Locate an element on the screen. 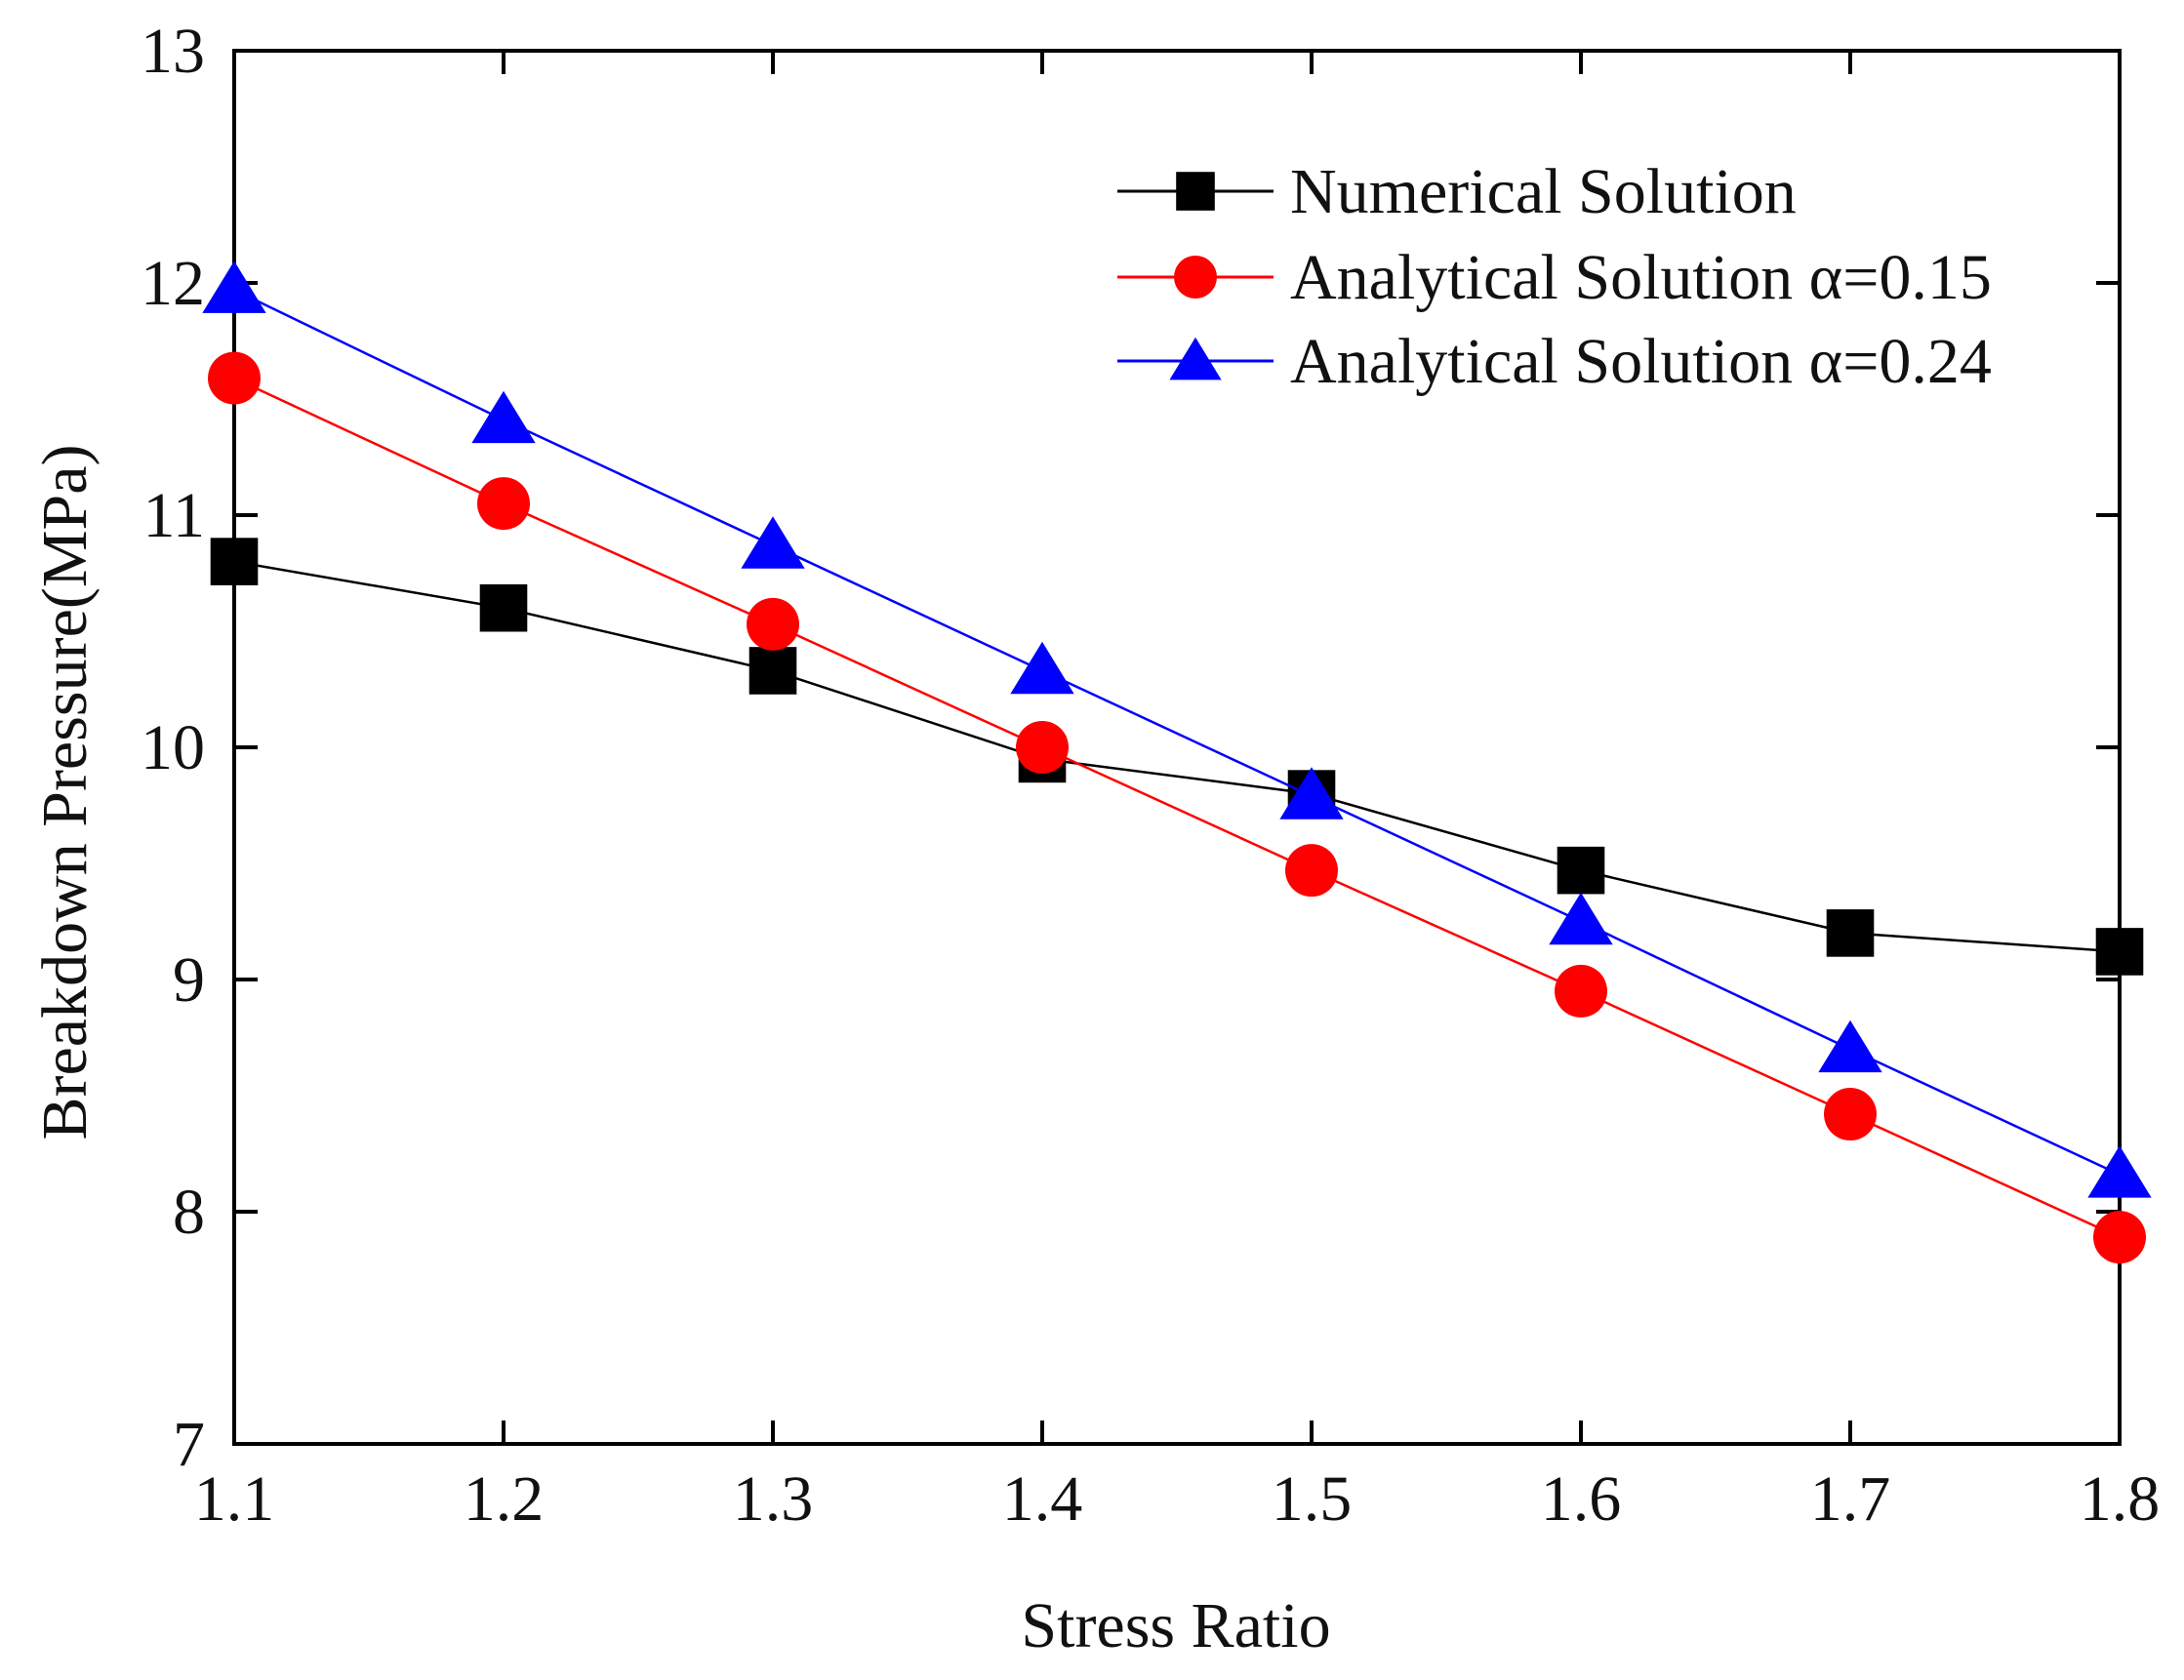 The image size is (2184, 1680). x-tick-label: 1.2 is located at coordinates (504, 1499).